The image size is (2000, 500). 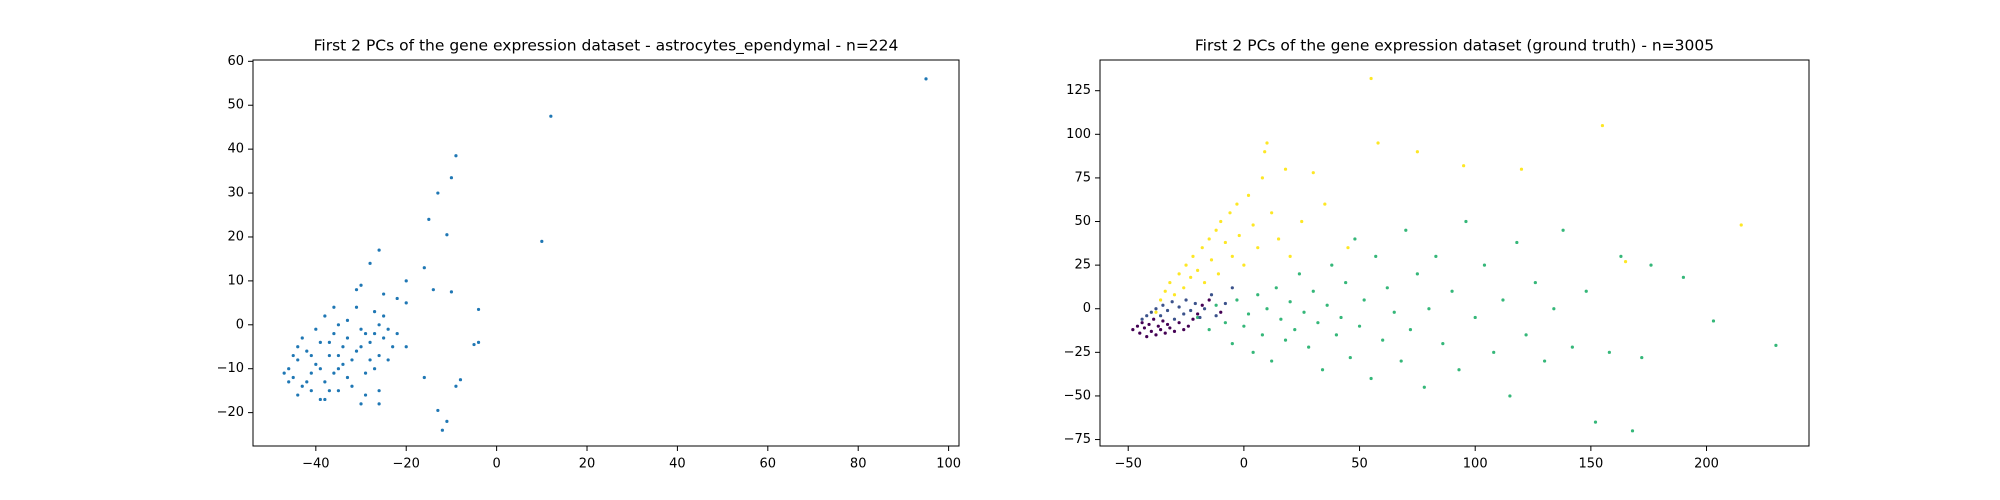 What do you see at coordinates (1082, 221) in the screenshot?
I see `y-tick-label: 50` at bounding box center [1082, 221].